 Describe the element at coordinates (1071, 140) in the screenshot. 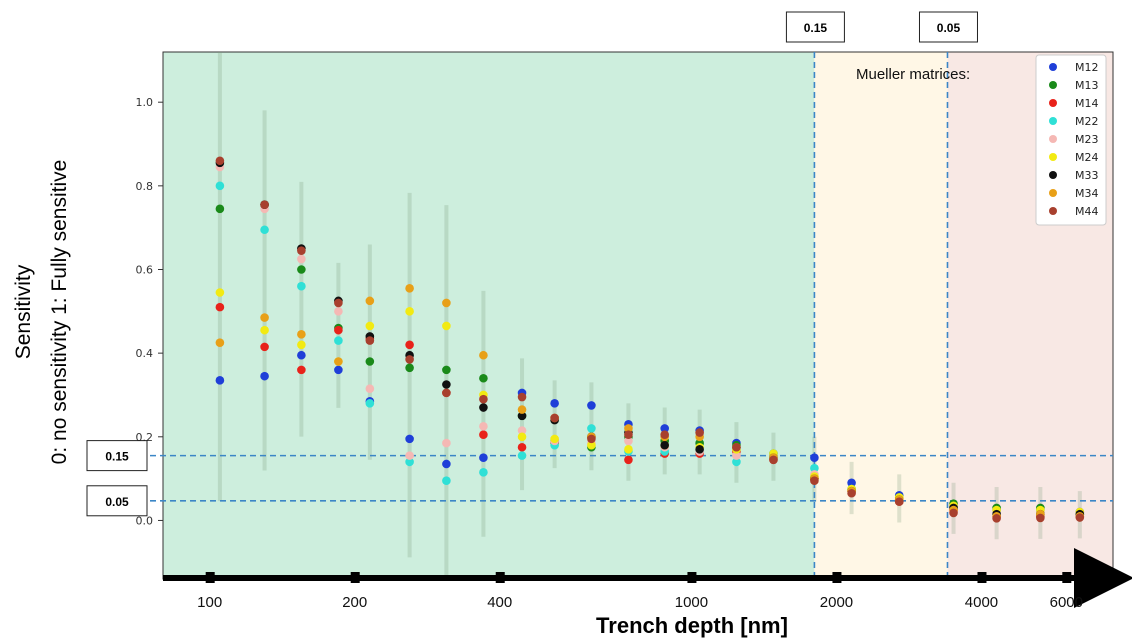

I see `legend: M12 M13 M14 M22 M23 M24 M33 M34 M44` at that location.